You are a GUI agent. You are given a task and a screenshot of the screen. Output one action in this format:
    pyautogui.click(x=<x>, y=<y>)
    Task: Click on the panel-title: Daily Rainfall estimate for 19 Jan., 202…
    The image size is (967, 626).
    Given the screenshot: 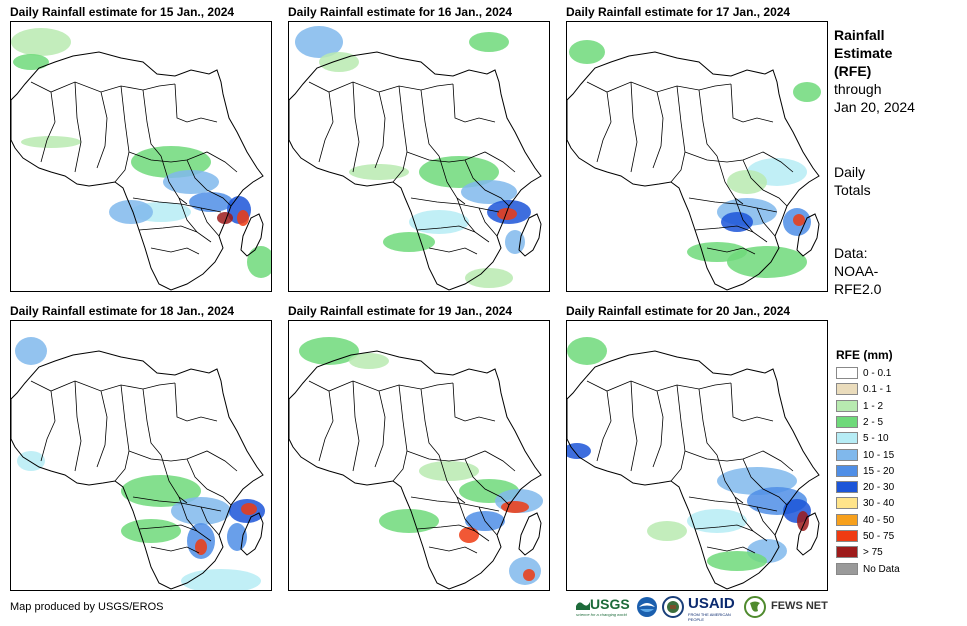 What is the action you would take?
    pyautogui.click(x=400, y=311)
    